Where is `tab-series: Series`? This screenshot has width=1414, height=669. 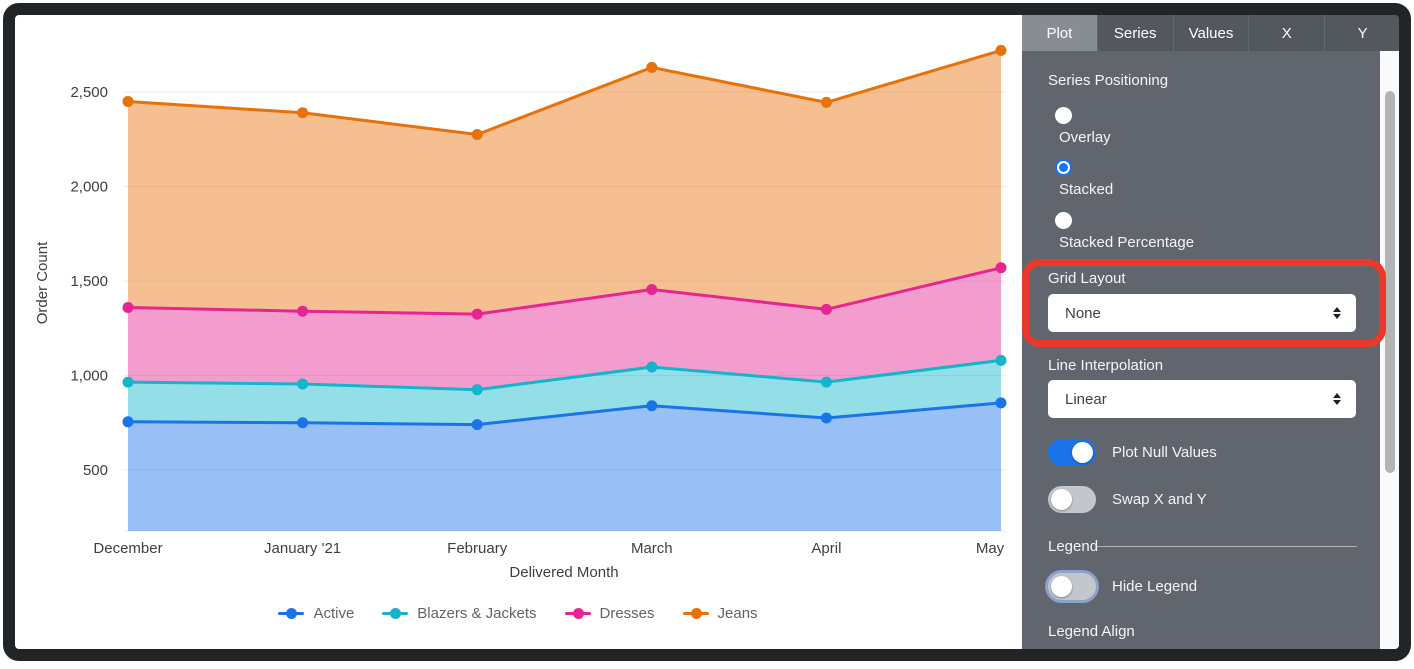 tab-series: Series is located at coordinates (1136, 33).